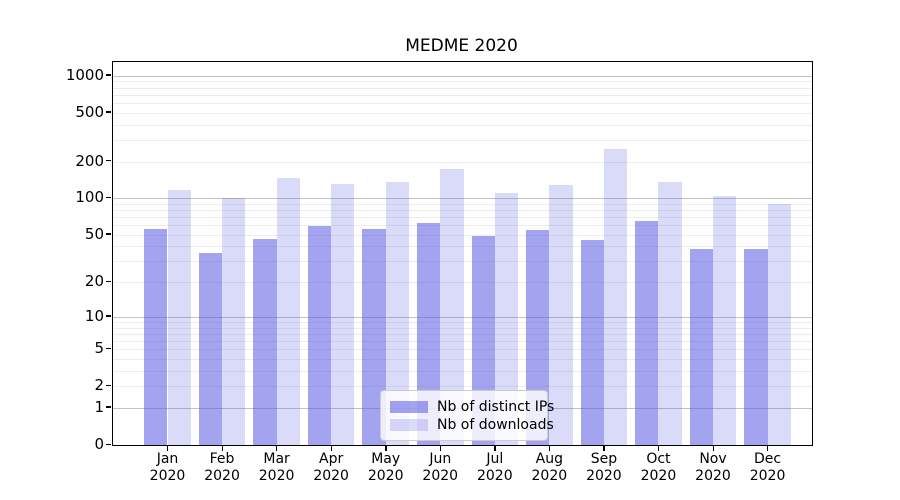 This screenshot has height=500, width=900. I want to click on x-tick-label-may: May 2020, so click(385, 467).